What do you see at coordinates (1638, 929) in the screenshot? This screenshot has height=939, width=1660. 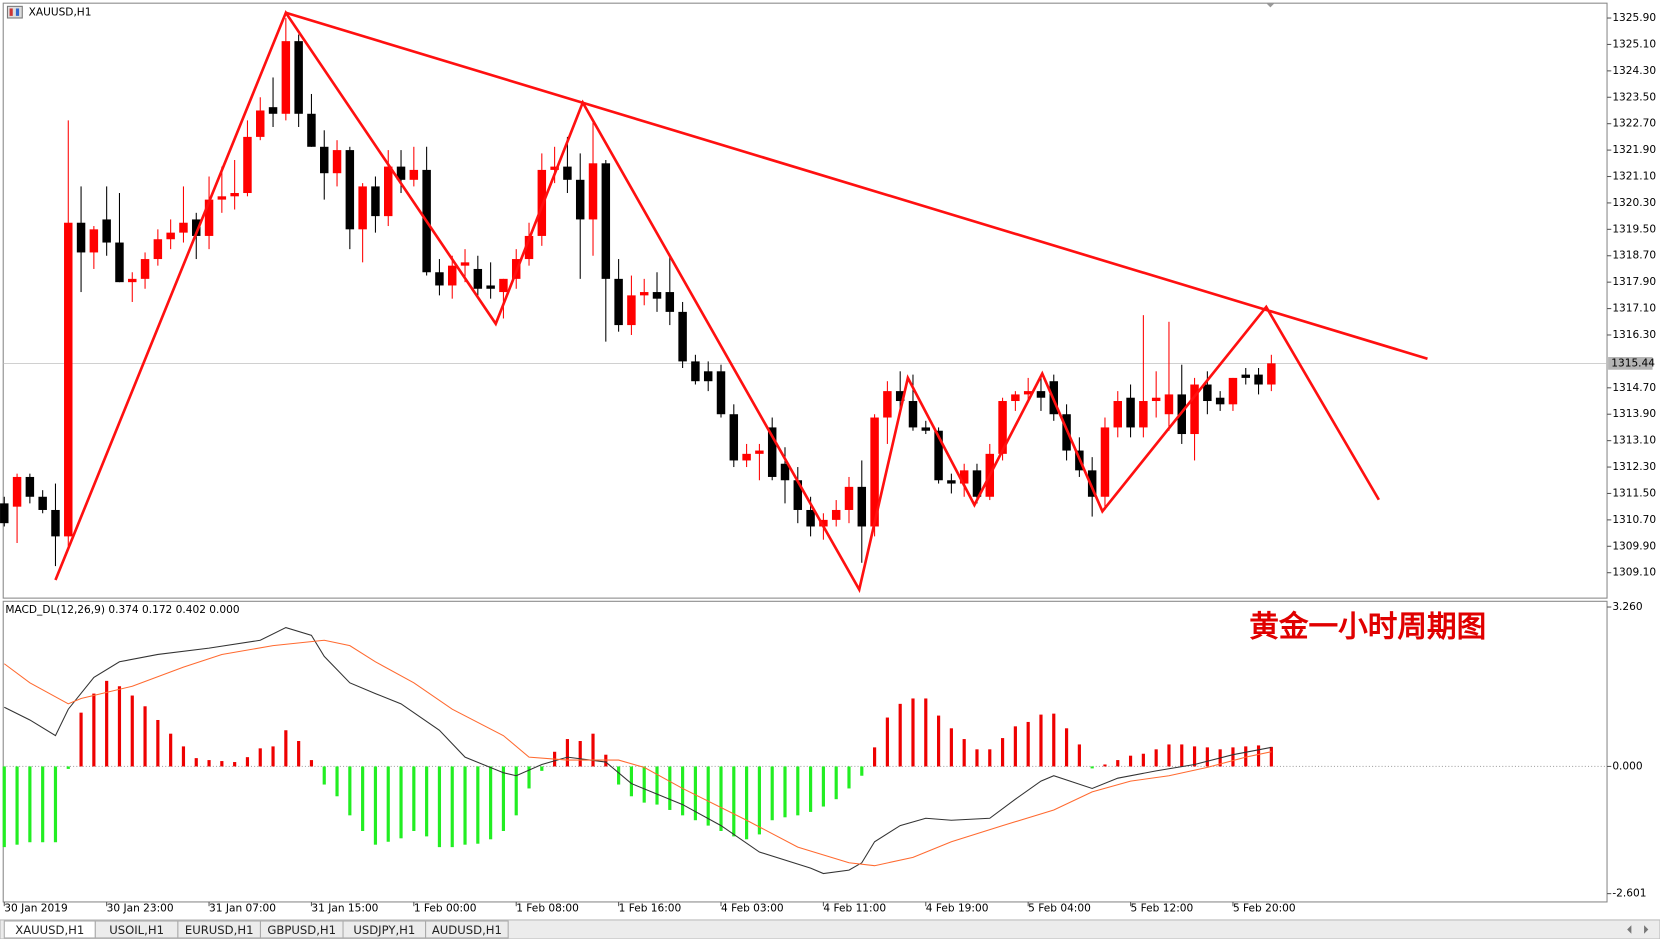 I see `tab-scroll` at bounding box center [1638, 929].